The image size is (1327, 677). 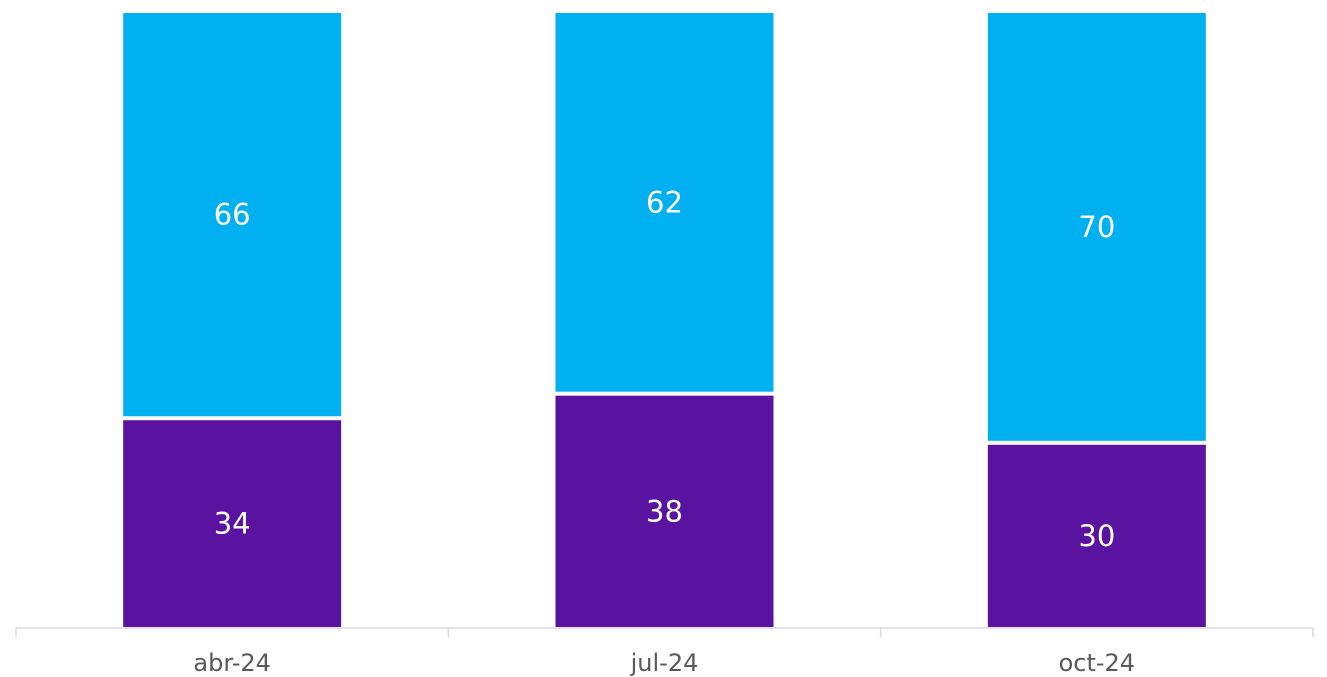 What do you see at coordinates (231, 663) in the screenshot?
I see `x-tick-label-abr-24: abr-24` at bounding box center [231, 663].